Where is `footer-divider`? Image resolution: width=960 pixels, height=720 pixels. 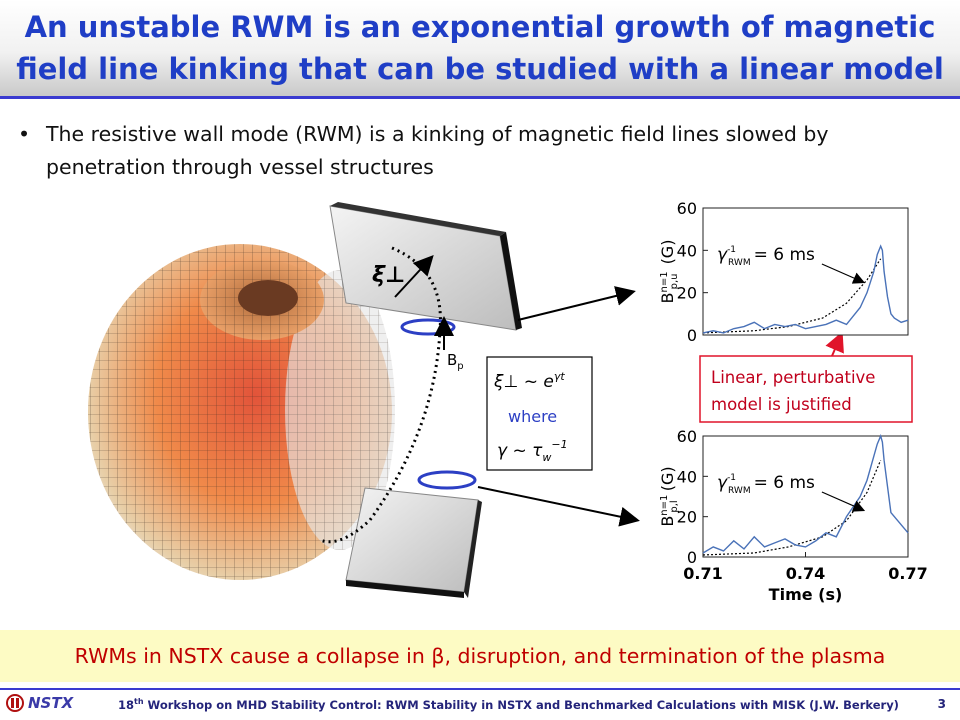 footer-divider is located at coordinates (480, 689).